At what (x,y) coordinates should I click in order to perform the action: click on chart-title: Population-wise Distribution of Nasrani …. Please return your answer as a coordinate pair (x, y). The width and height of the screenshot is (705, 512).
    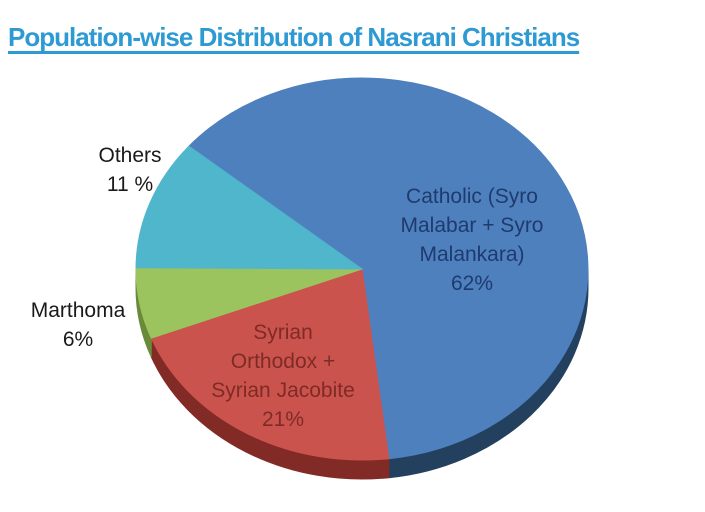
    Looking at the image, I should click on (294, 37).